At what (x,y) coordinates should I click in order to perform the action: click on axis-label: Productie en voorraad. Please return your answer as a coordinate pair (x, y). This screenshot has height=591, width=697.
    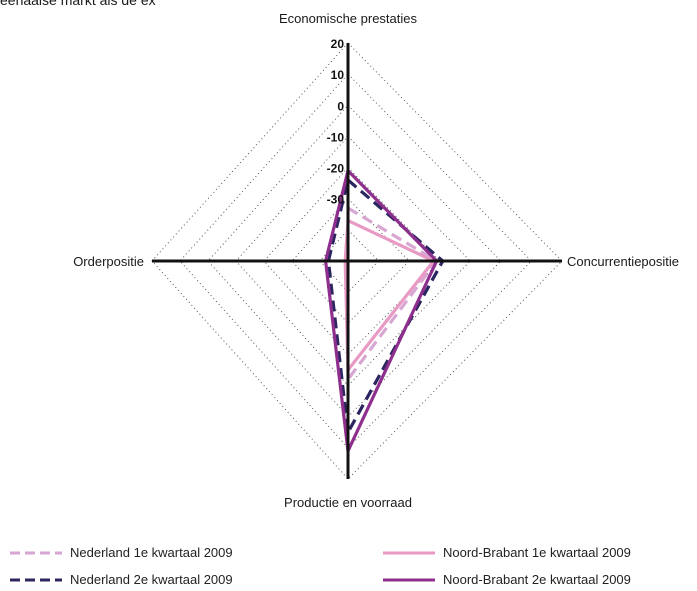
    Looking at the image, I should click on (348, 502).